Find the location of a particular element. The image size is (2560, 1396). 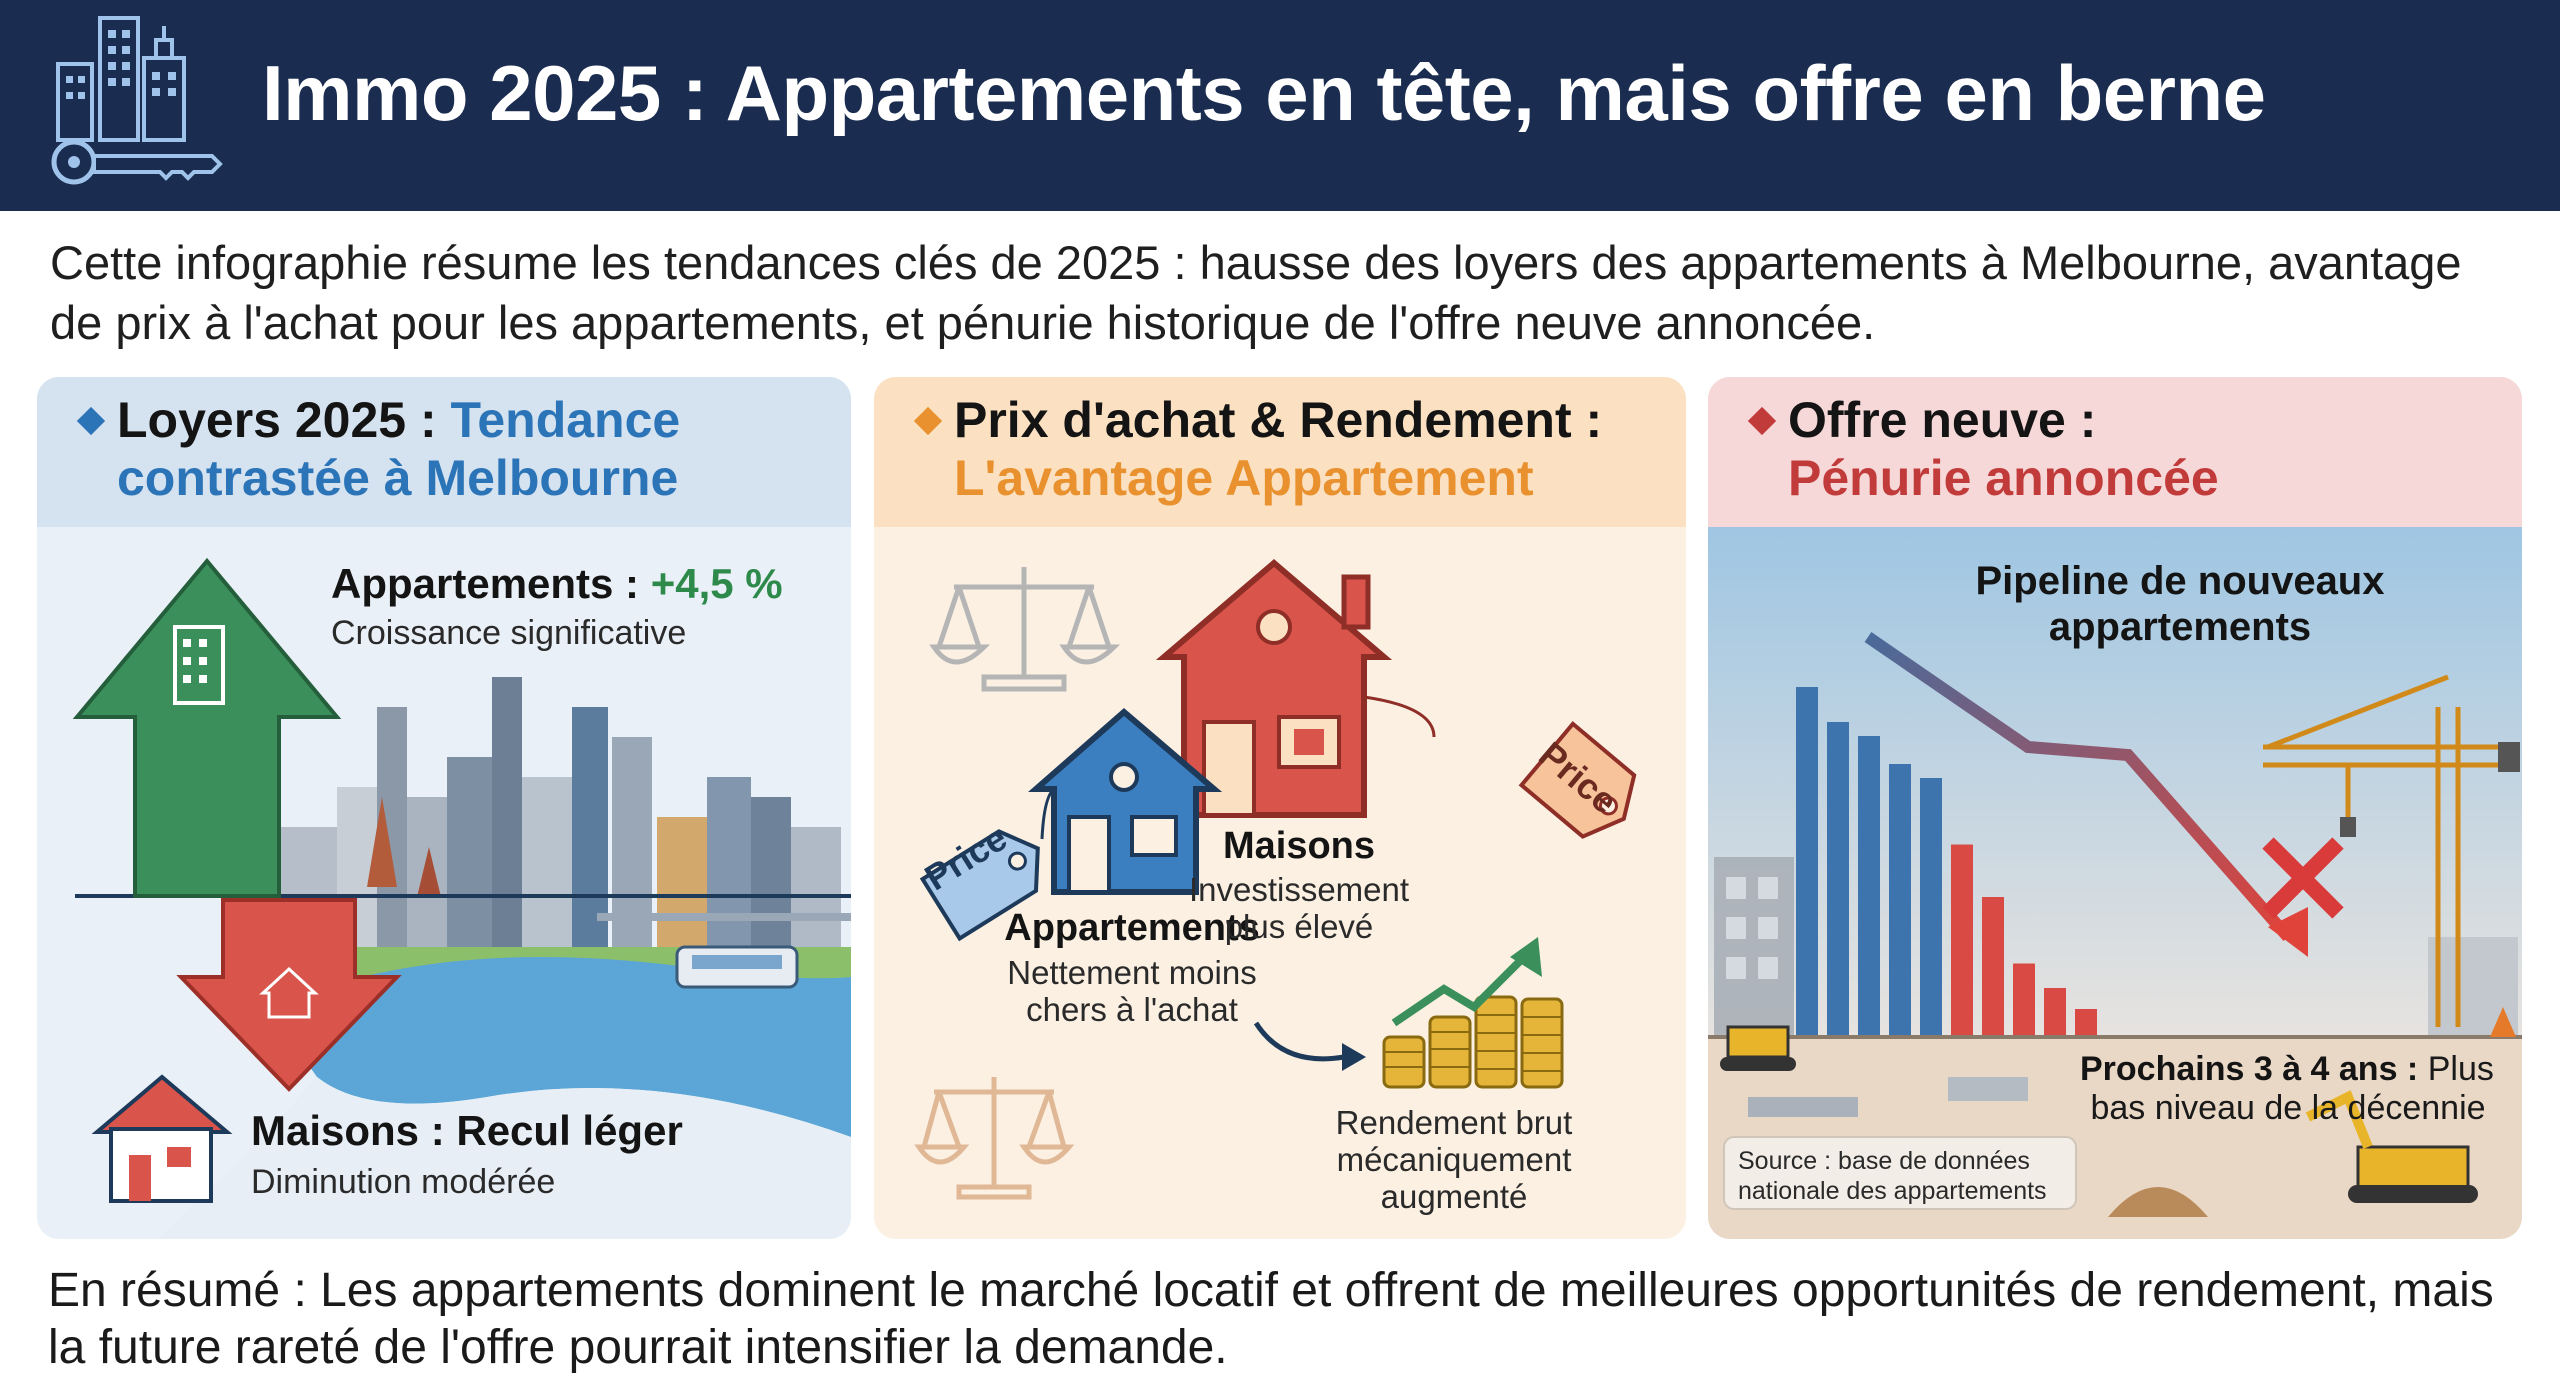

coins-icon is located at coordinates (1473, 1042).